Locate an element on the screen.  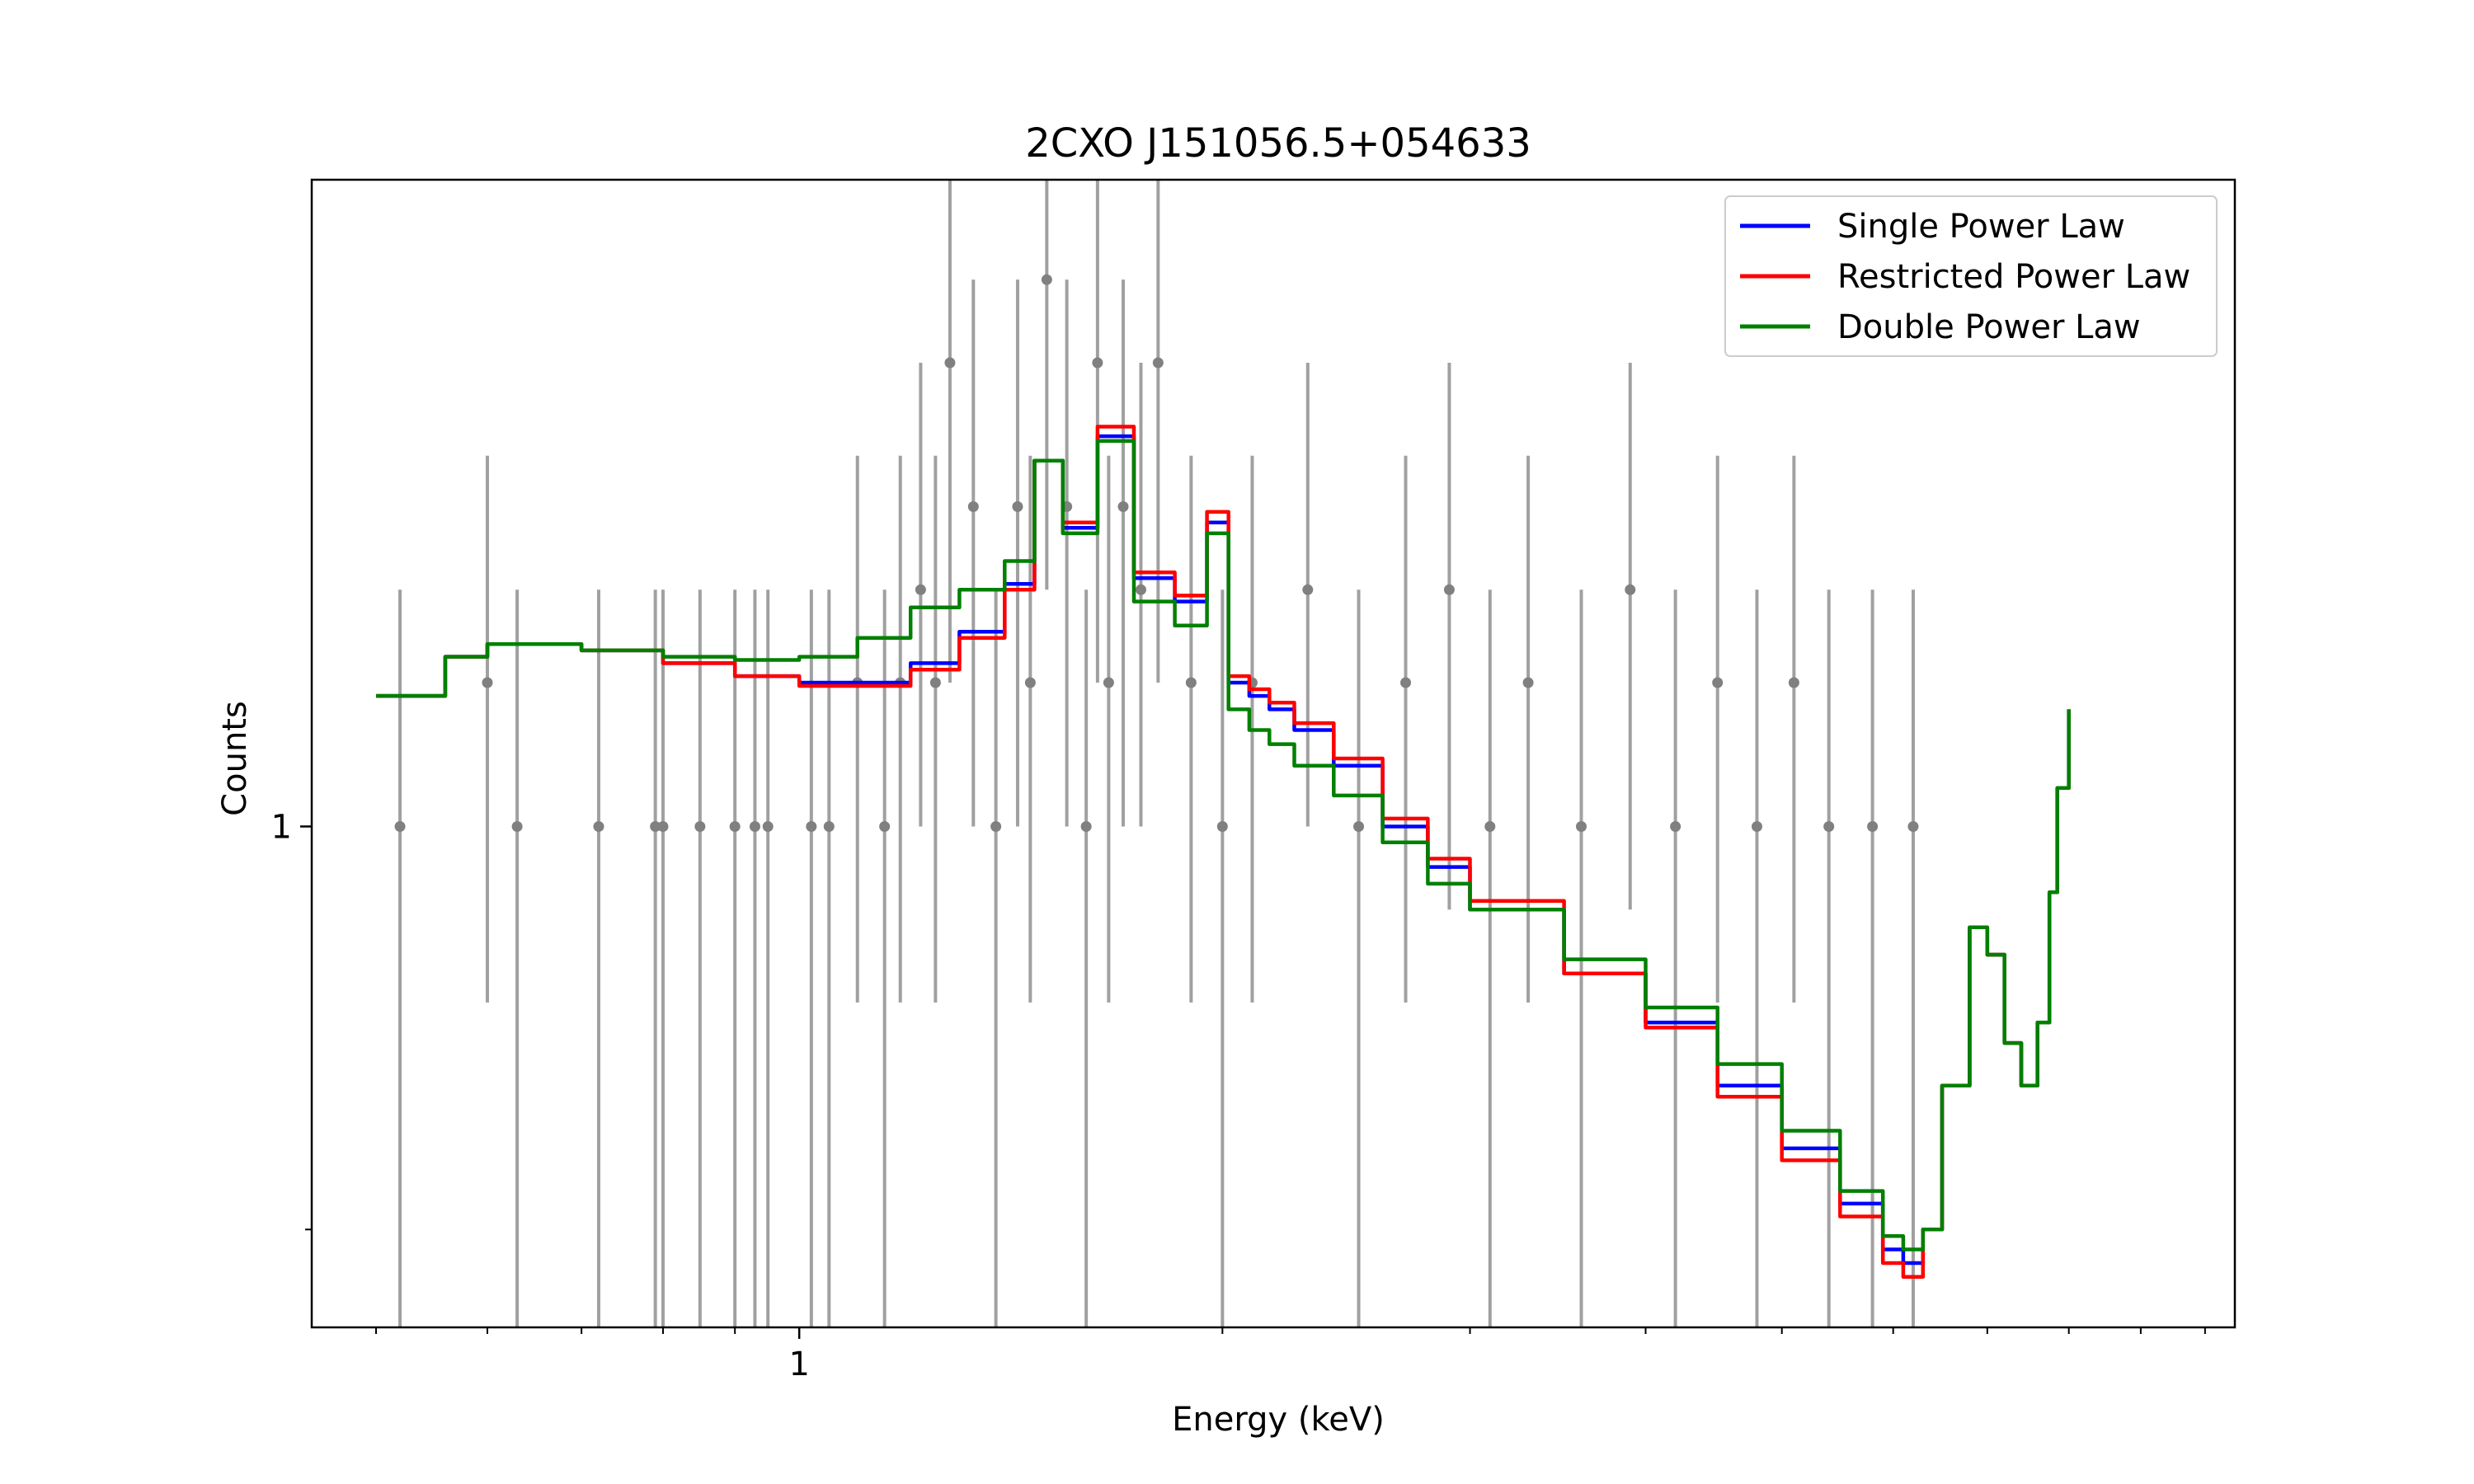
y-tick-label: 1 is located at coordinates (281, 827).